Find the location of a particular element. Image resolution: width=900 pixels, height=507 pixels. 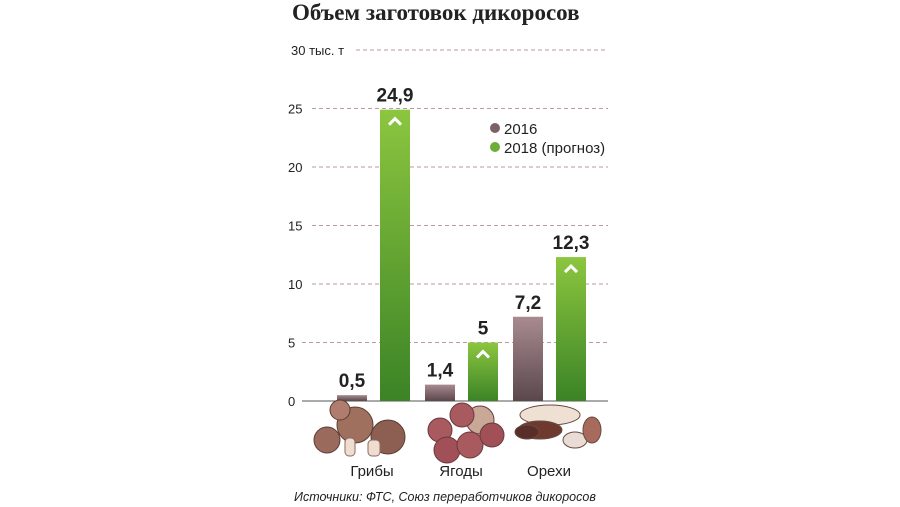

y-tick-label: 5 is located at coordinates (291, 343).